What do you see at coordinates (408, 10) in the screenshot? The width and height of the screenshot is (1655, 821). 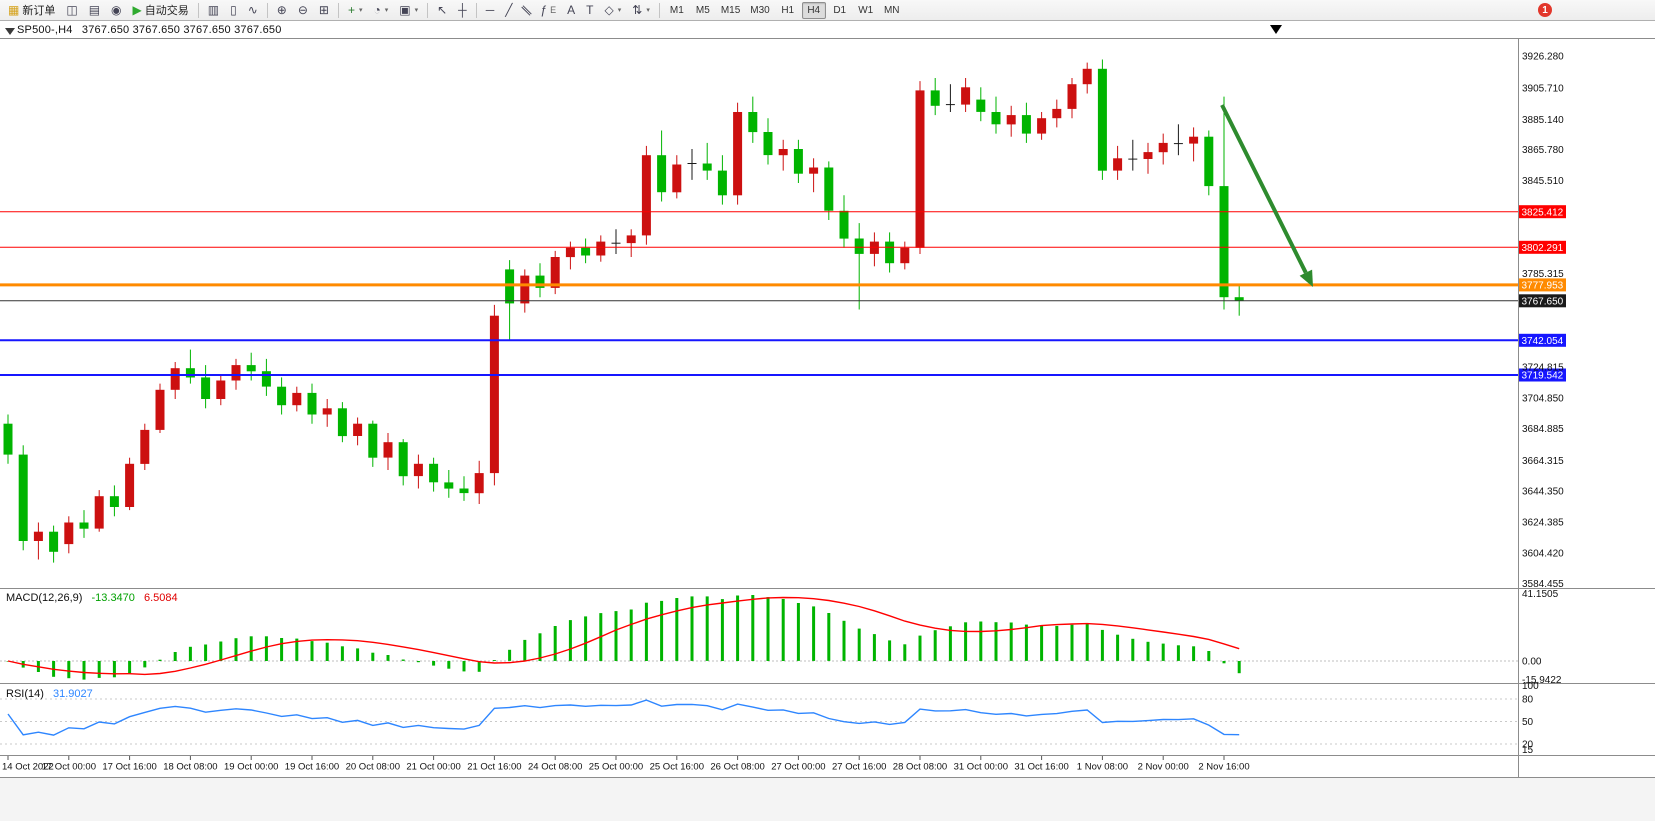 I see `template-button: ▣ ▾` at bounding box center [408, 10].